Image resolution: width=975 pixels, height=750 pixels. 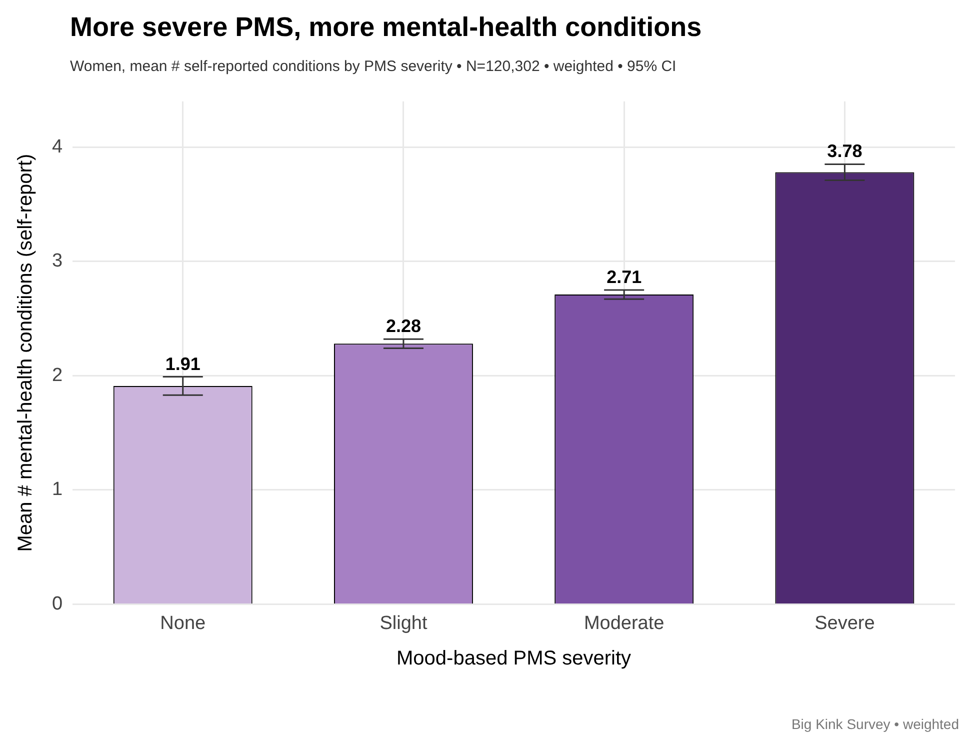 What do you see at coordinates (57, 489) in the screenshot?
I see `y-tick-label: 1` at bounding box center [57, 489].